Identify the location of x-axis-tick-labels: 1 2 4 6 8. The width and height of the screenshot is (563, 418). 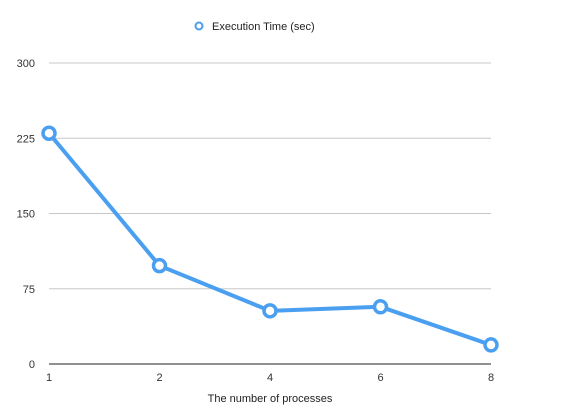
(270, 378).